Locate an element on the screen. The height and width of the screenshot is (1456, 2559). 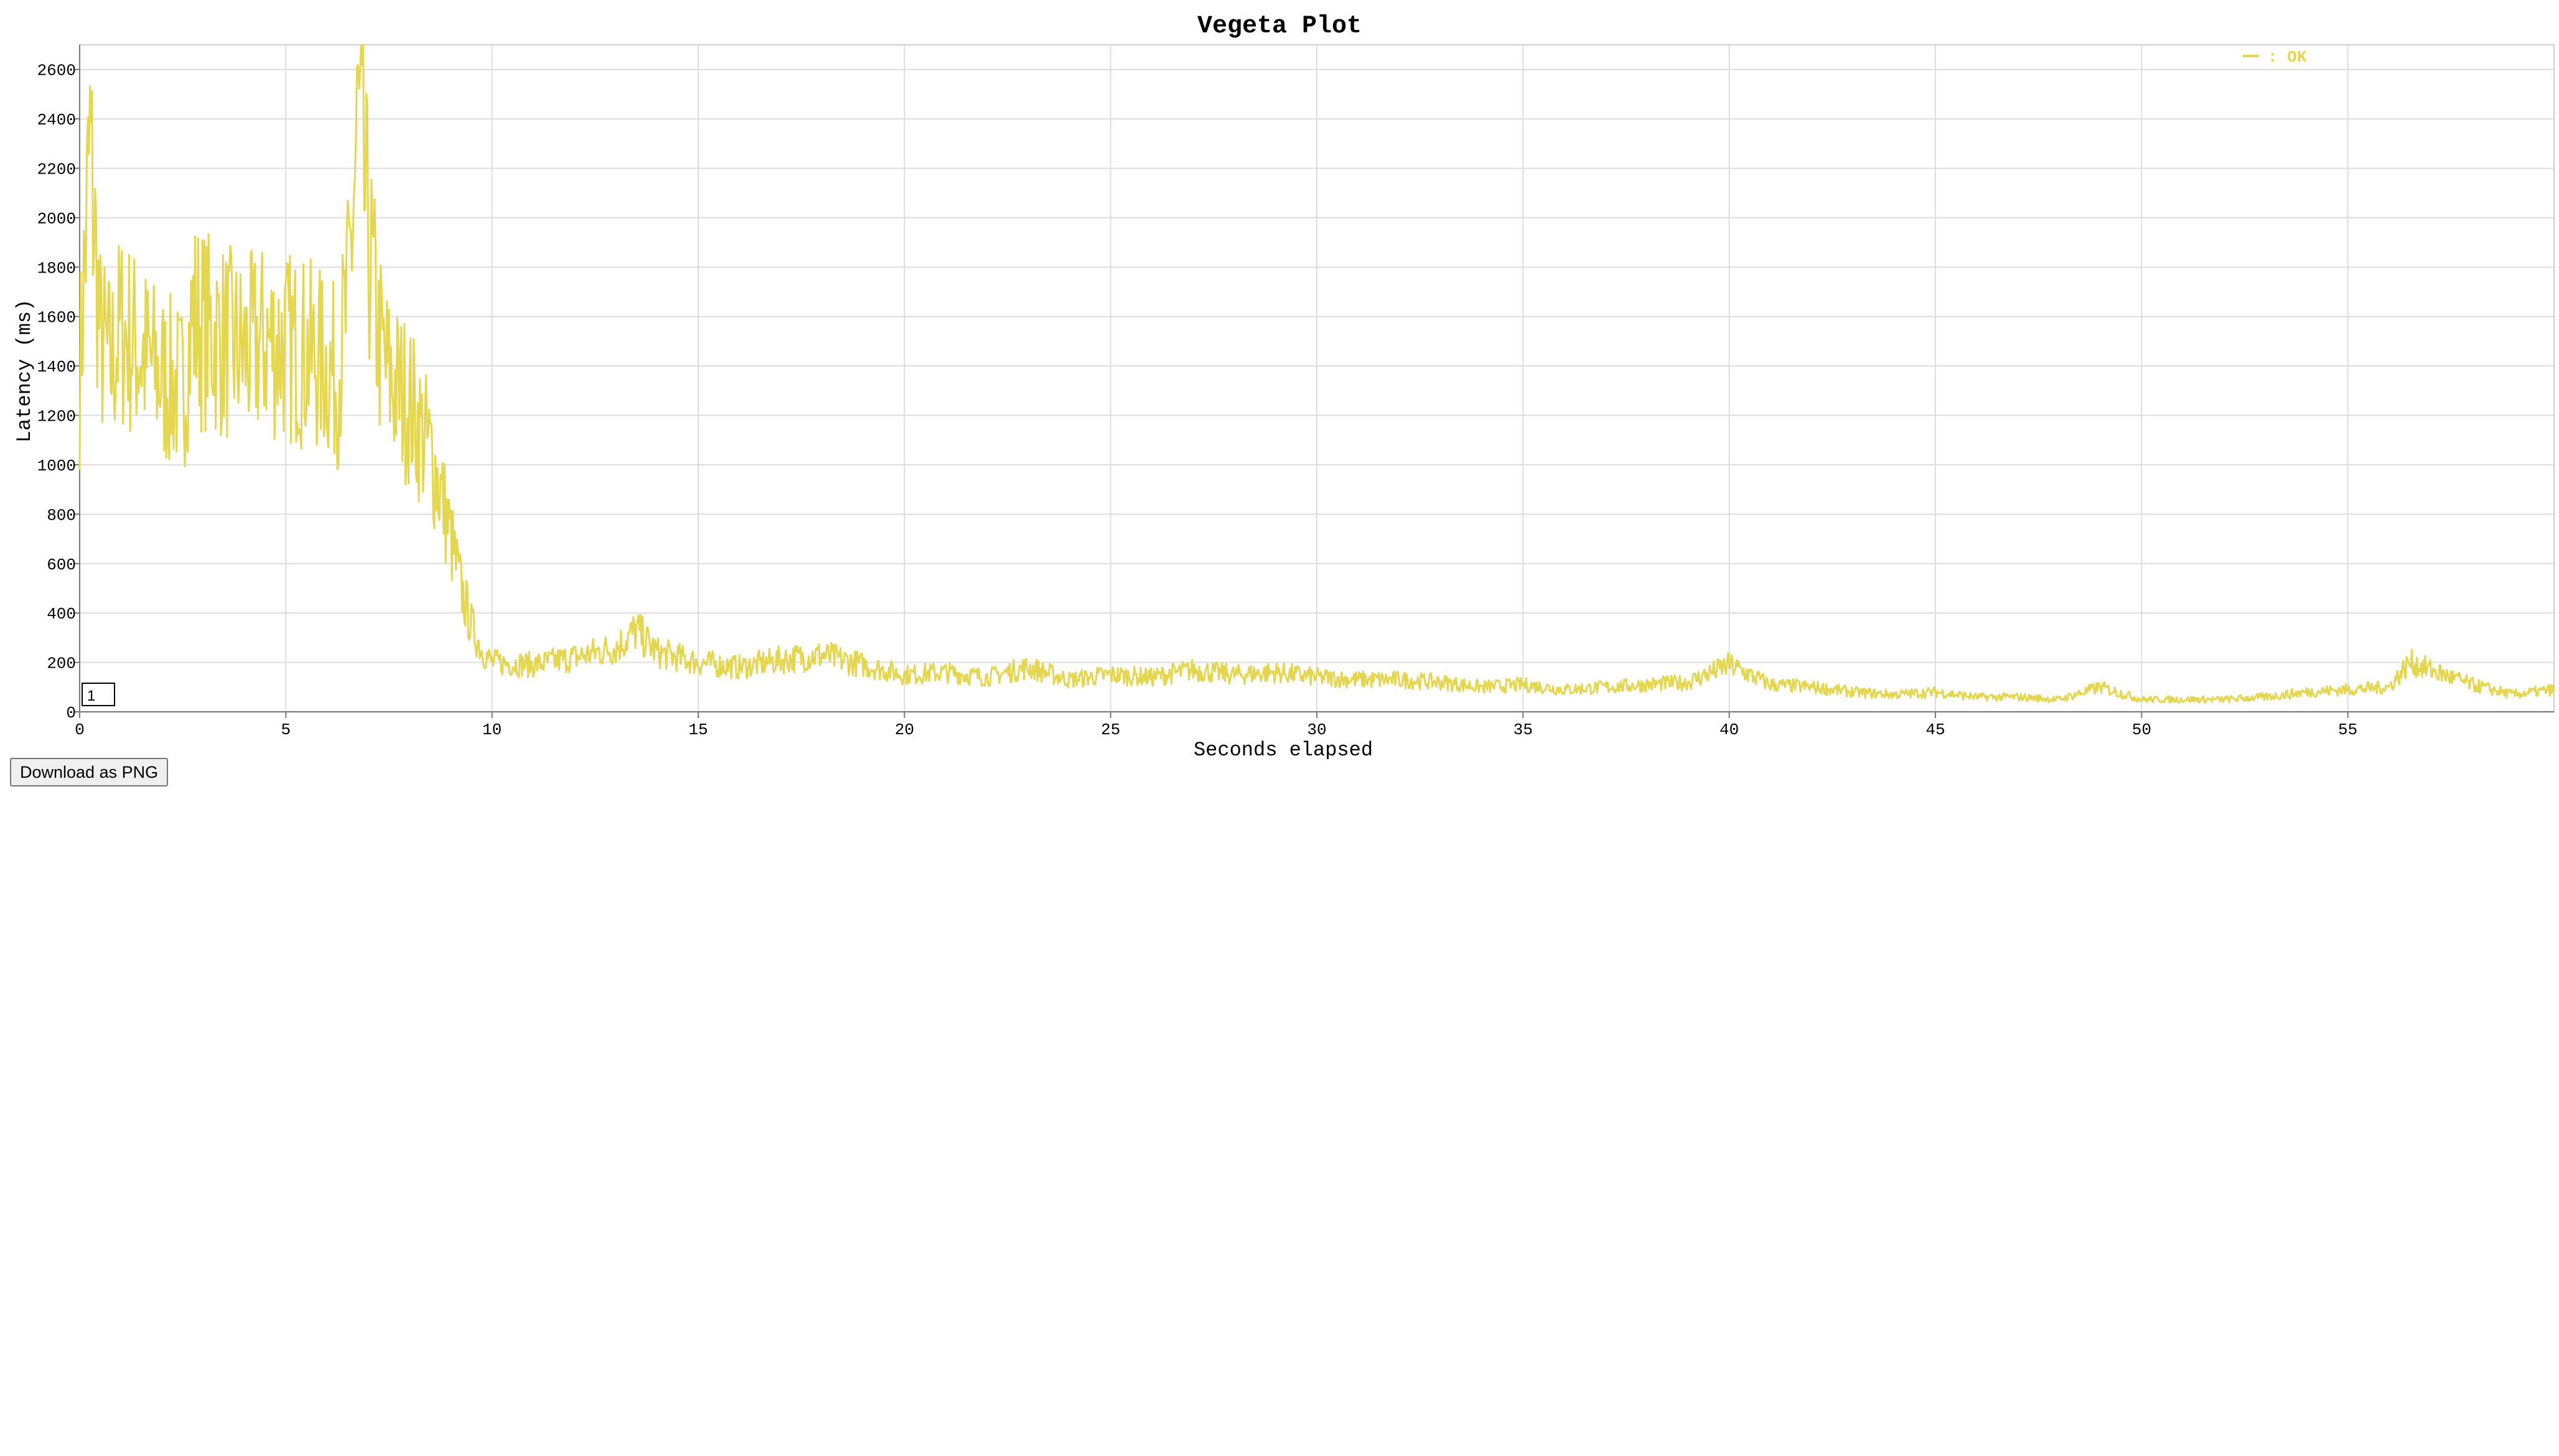
x-axis: 0 5 10 15 20 25 30 35 40 45 50 55 is located at coordinates (1315, 725).